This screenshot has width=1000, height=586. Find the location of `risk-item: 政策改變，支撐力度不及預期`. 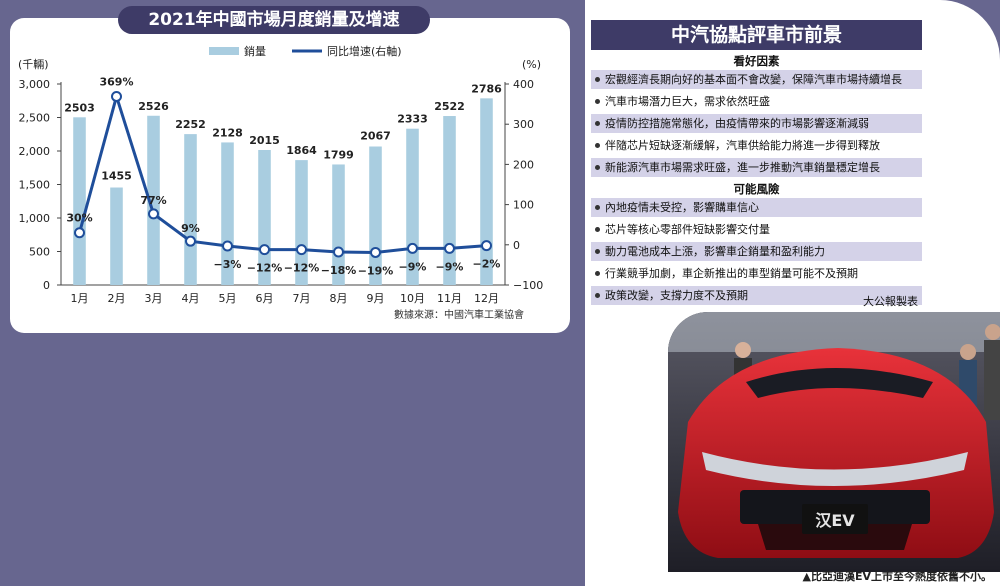

risk-item: 政策改變，支撐力度不及預期 is located at coordinates (756, 295).